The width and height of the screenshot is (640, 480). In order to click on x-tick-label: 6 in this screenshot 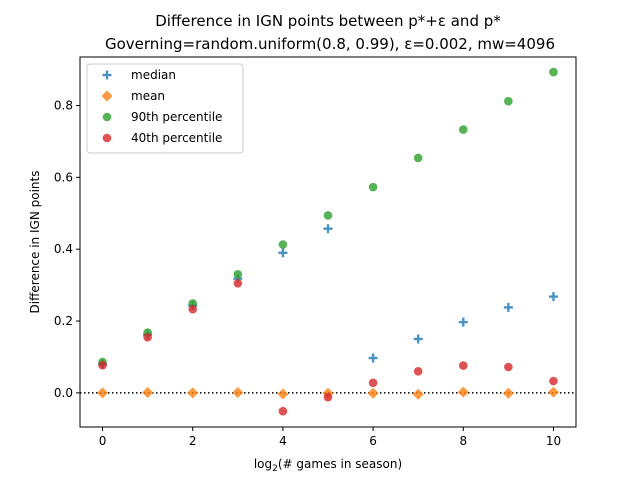, I will do `click(373, 441)`.